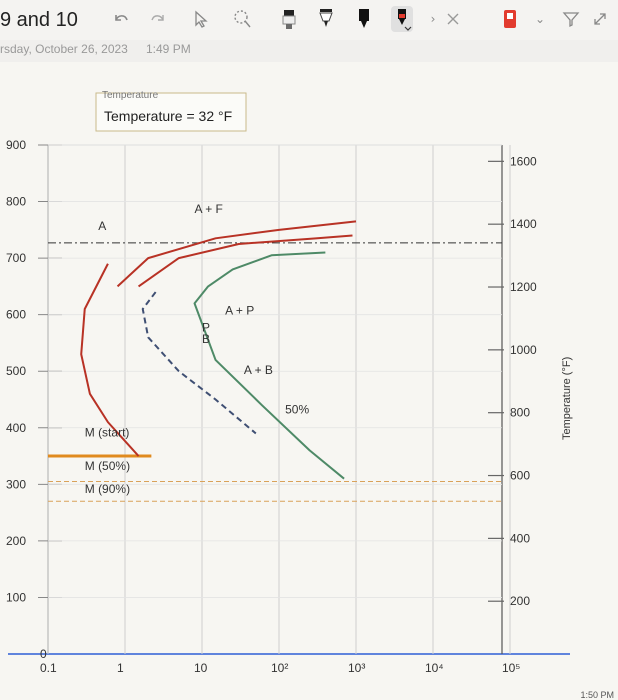 The image size is (618, 700). Describe the element at coordinates (309, 51) in the screenshot. I see `note-meta-bar` at that location.